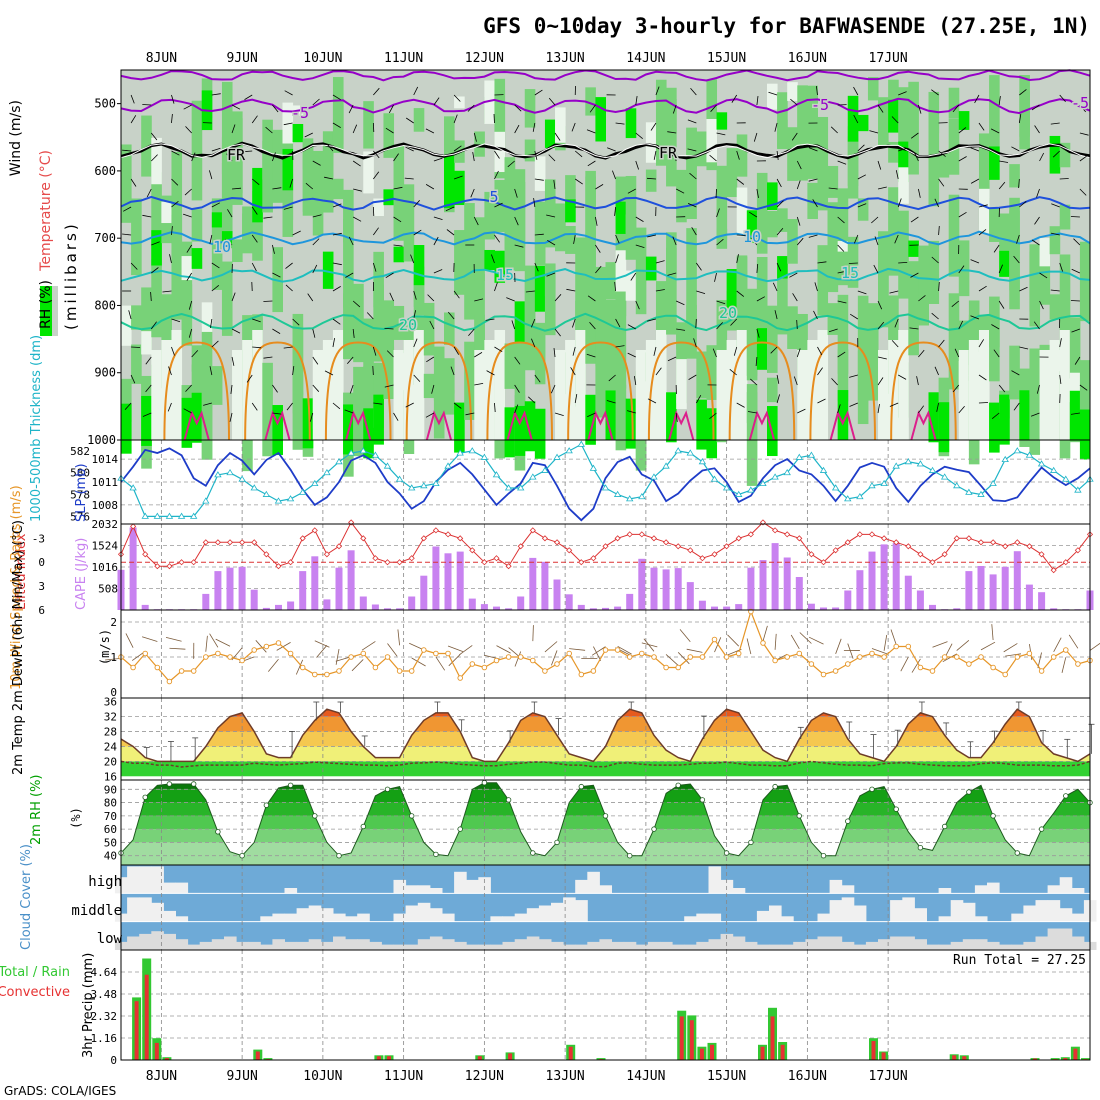 This screenshot has width=1100, height=1100. I want to click on contour-label: 15, so click(505, 275).